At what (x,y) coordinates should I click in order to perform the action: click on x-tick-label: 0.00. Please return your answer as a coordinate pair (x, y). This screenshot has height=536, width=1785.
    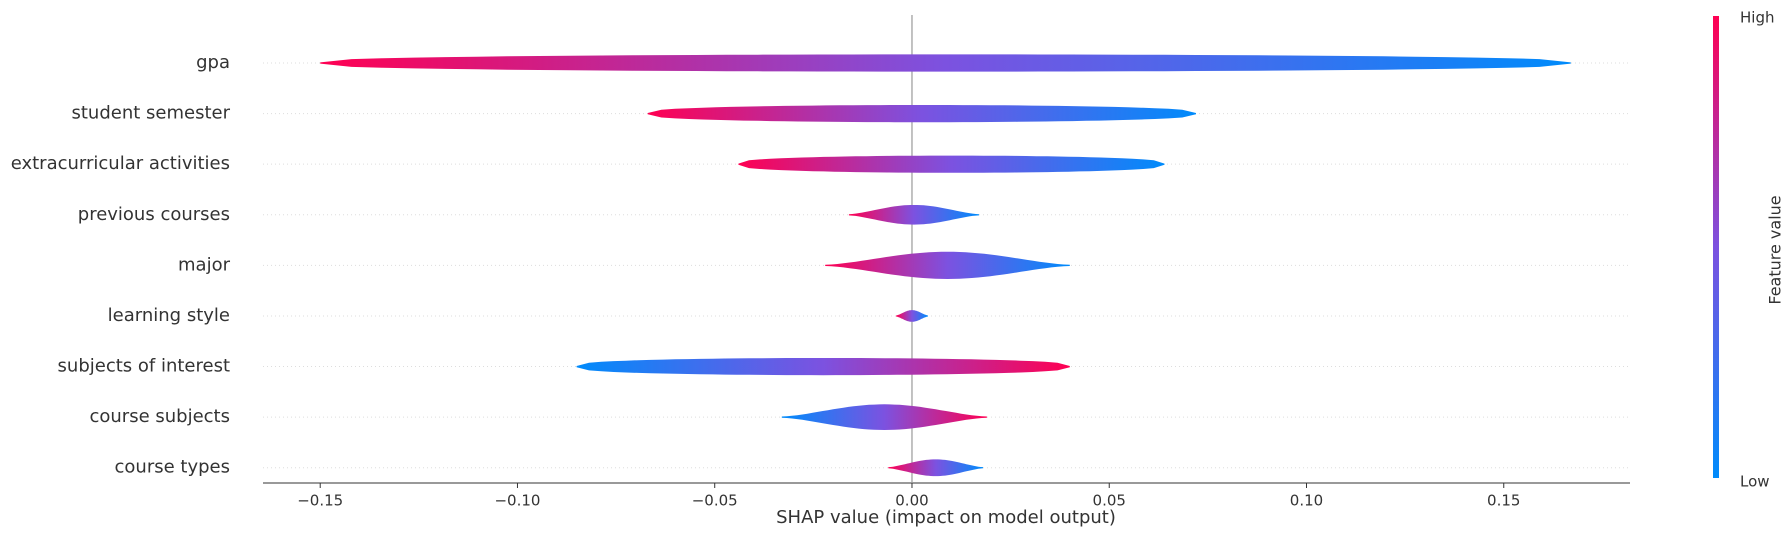
    Looking at the image, I should click on (911, 501).